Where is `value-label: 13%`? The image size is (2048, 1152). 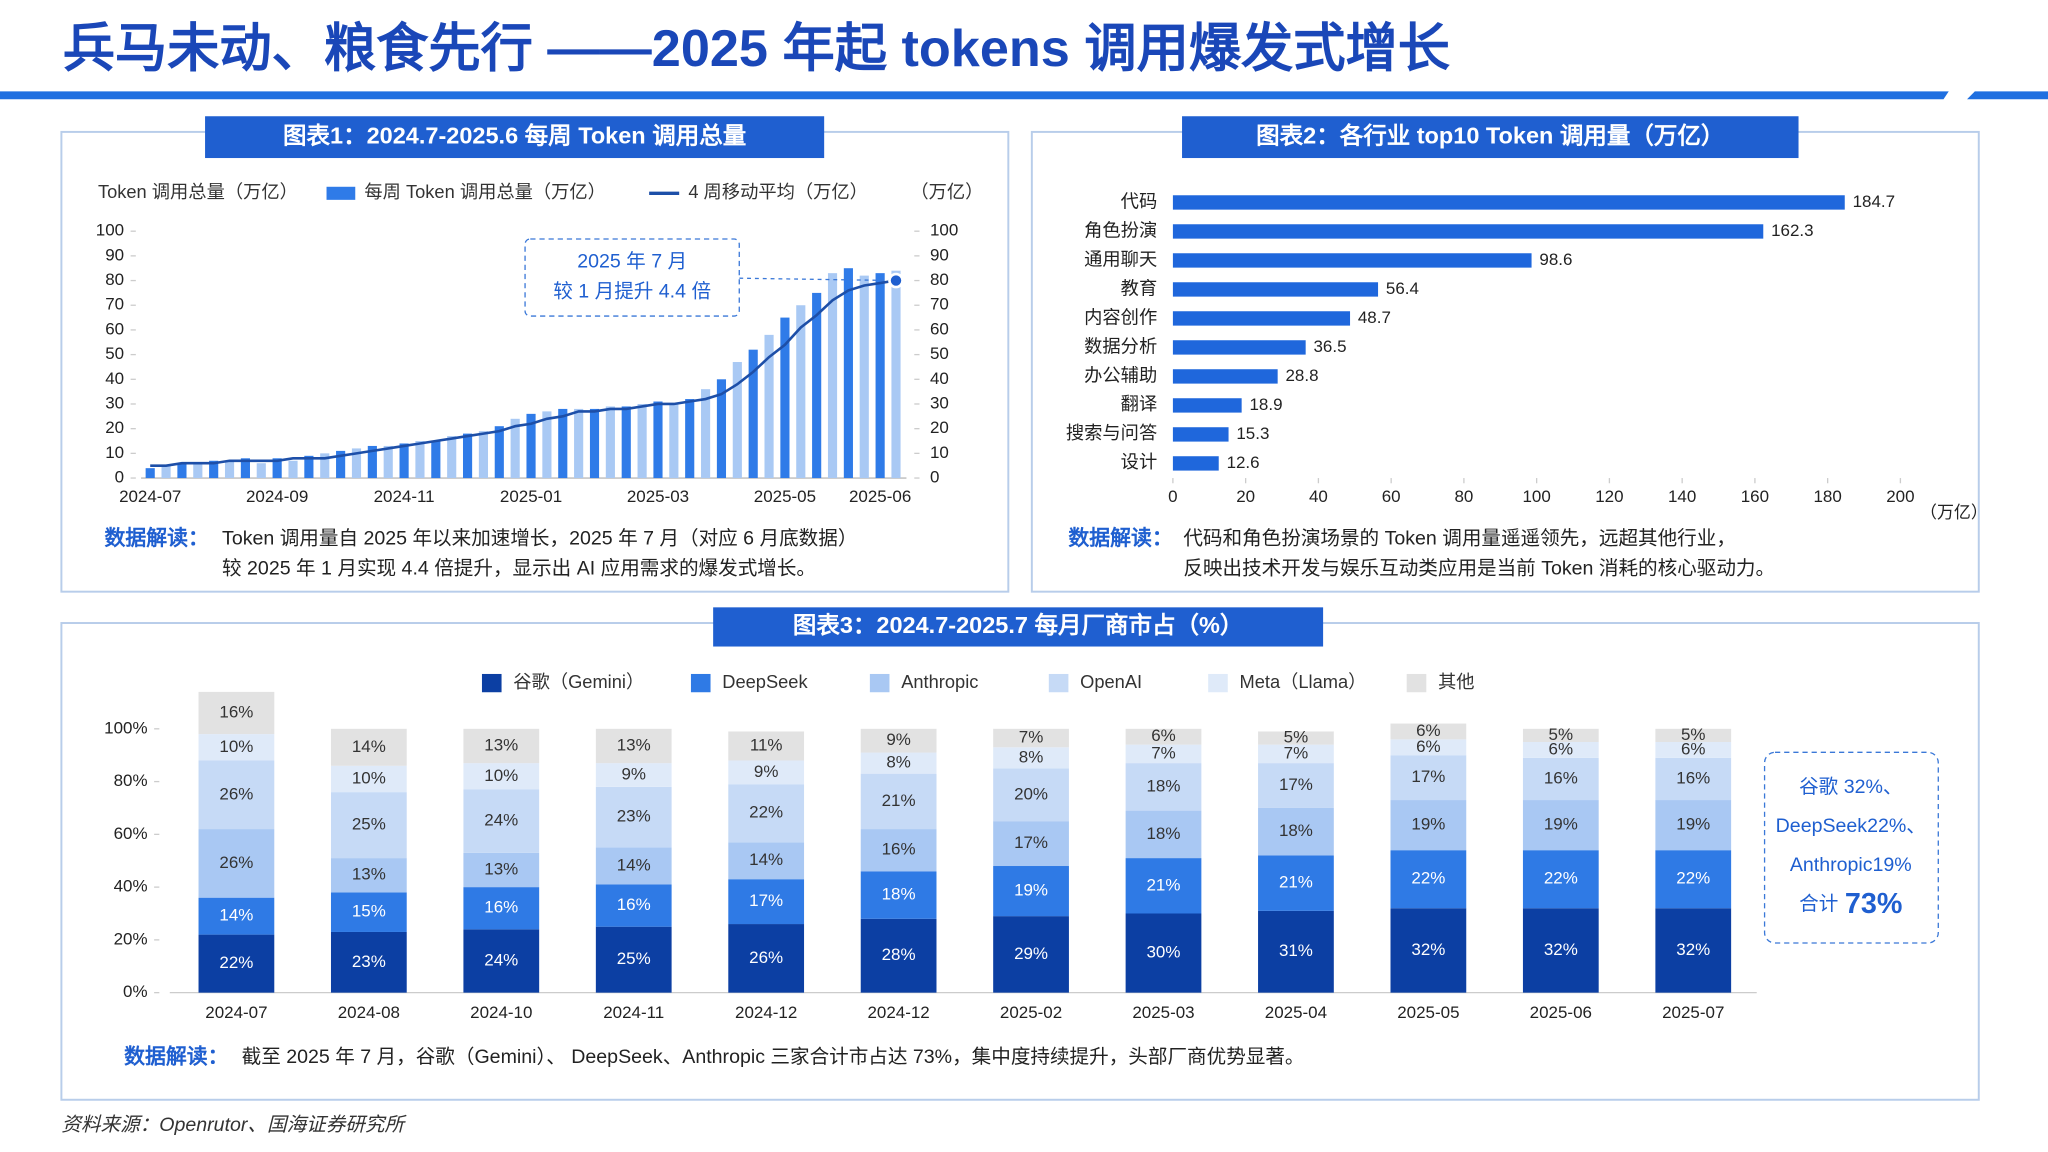 value-label: 13% is located at coordinates (501, 744).